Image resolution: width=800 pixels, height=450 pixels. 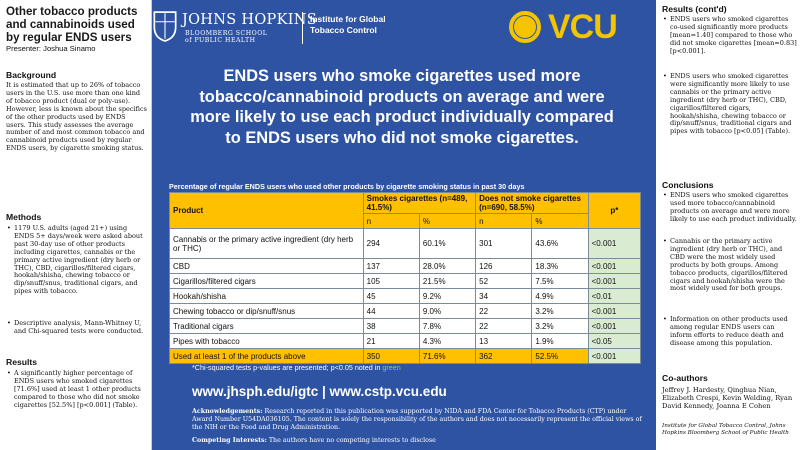 I want to click on coauthors-heading: Co-authors, so click(x=685, y=378).